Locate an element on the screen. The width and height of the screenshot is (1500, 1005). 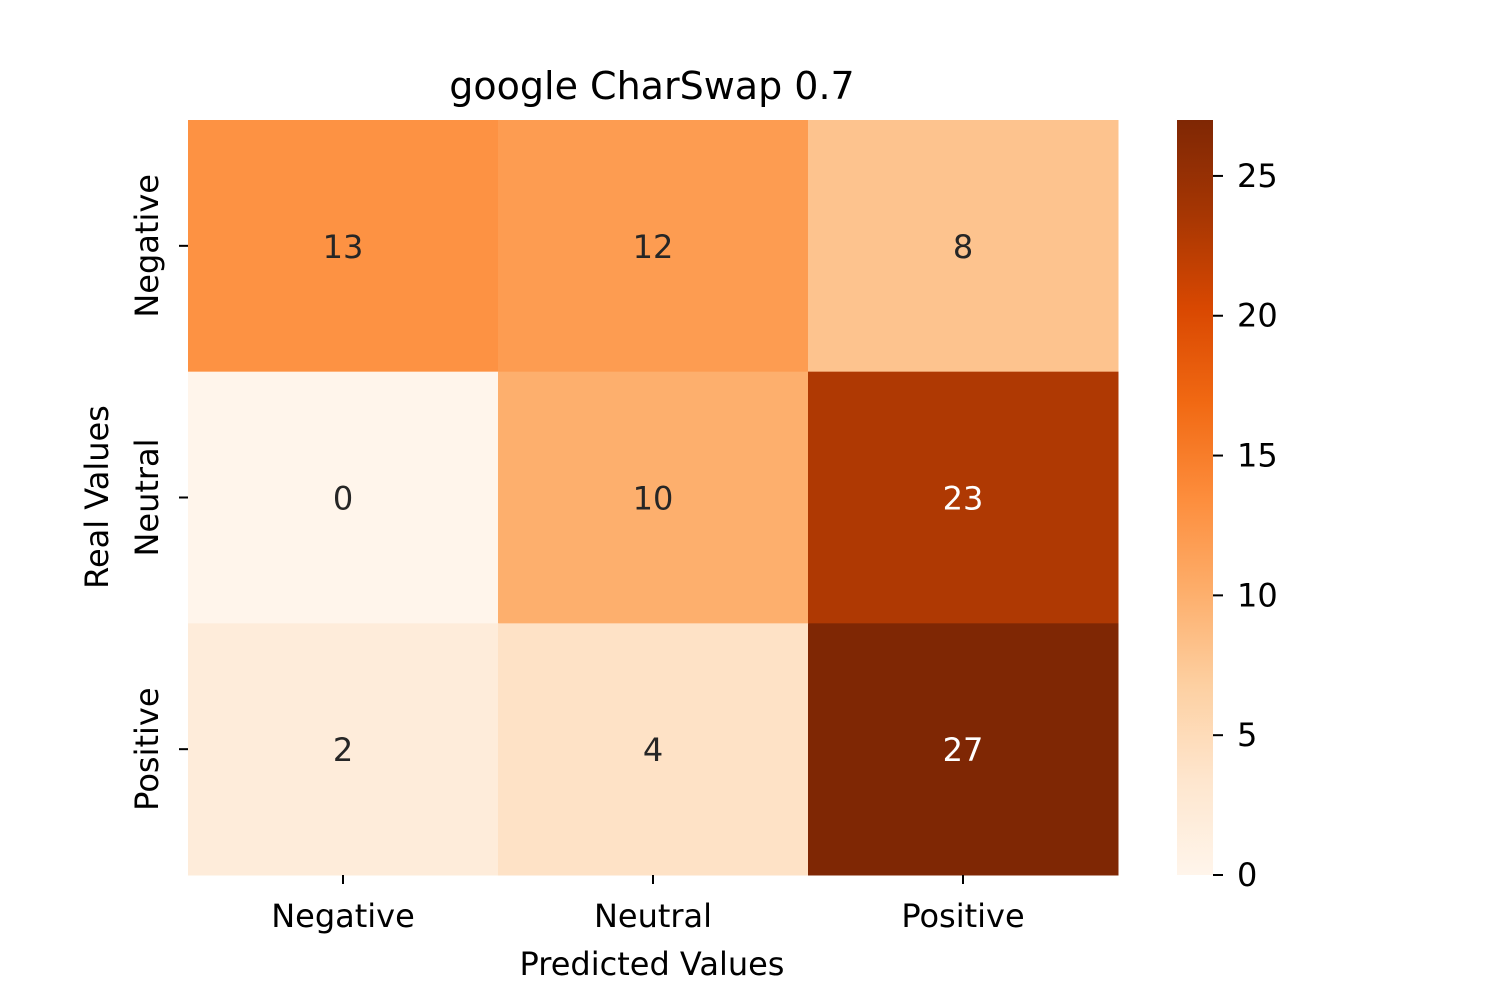
chart-title: google CharSwap 0.7 is located at coordinates (651, 86).